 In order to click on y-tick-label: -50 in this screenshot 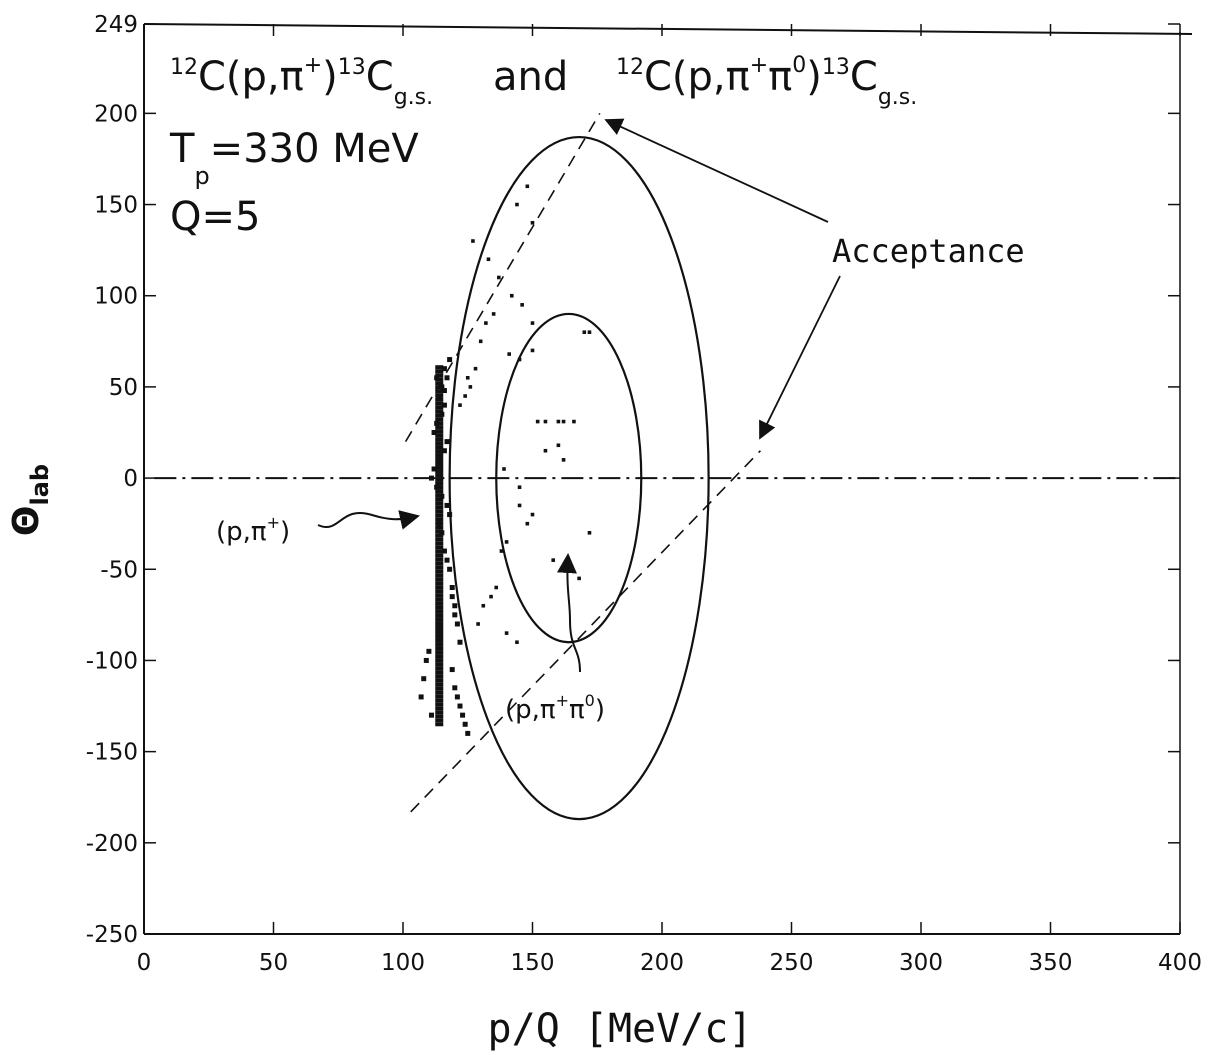, I will do `click(119, 570)`.